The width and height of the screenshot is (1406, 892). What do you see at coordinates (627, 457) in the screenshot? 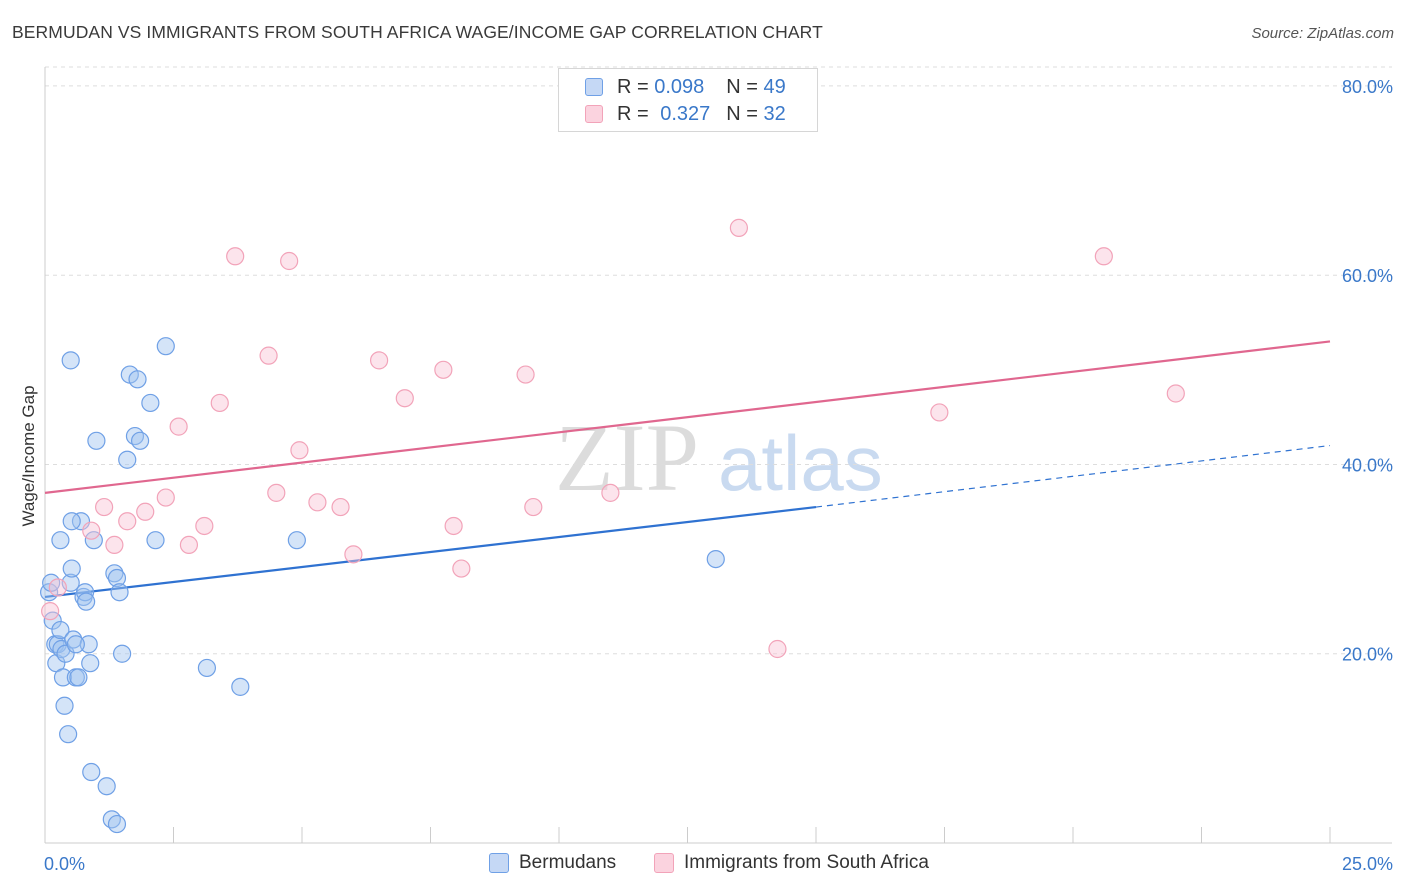
I see `watermark-zip: ZIP` at bounding box center [627, 457].